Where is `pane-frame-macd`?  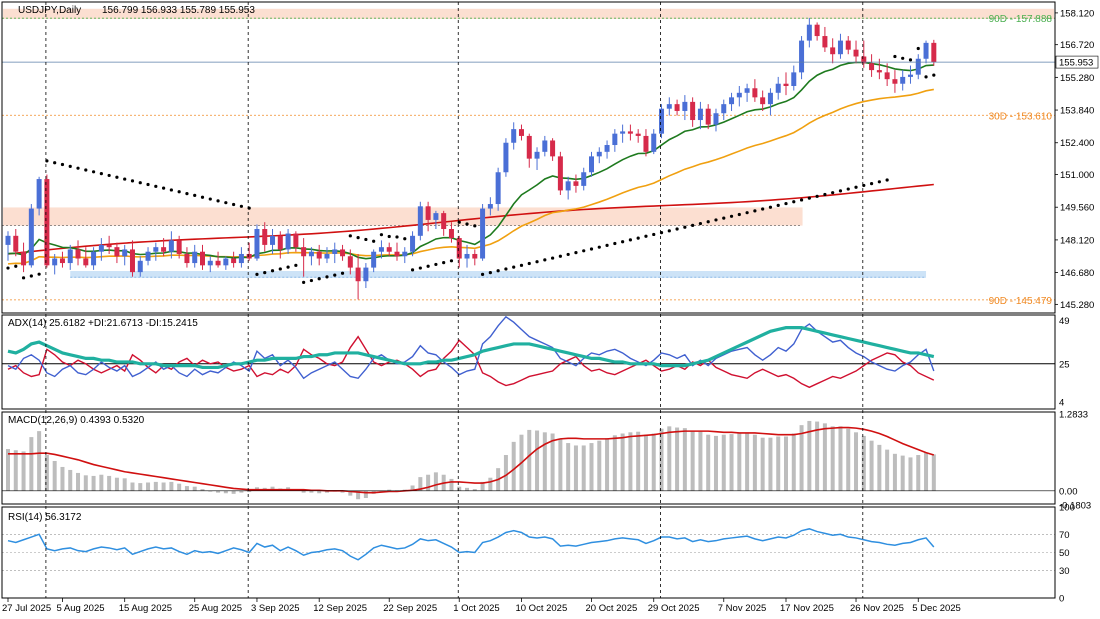
pane-frame-macd is located at coordinates (528, 458).